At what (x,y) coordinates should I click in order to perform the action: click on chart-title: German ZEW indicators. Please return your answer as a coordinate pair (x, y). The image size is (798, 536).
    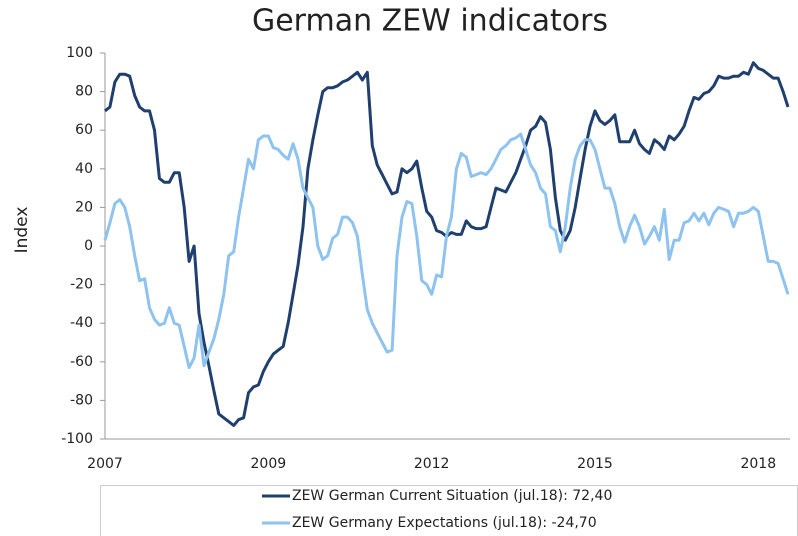
    Looking at the image, I should click on (430, 21).